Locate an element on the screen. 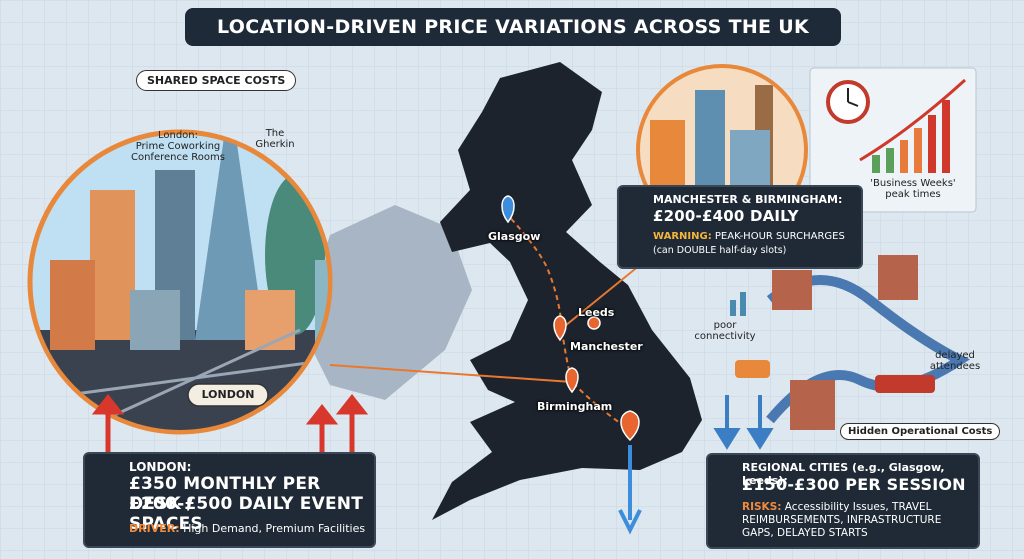  price-line: £200-£400 DAILY is located at coordinates (726, 216).